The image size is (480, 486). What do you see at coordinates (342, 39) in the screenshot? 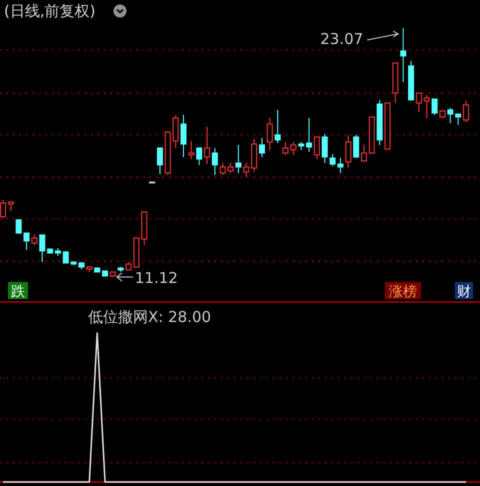
I see `annotation: 23.07` at bounding box center [342, 39].